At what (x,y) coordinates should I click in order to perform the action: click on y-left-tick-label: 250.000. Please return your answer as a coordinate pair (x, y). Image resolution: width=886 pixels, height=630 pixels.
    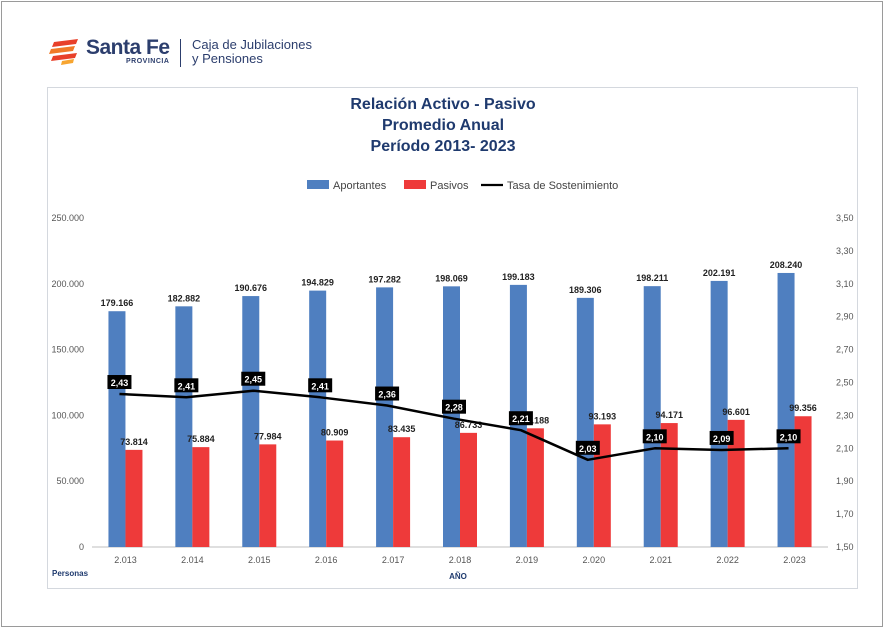
    Looking at the image, I should click on (67, 218).